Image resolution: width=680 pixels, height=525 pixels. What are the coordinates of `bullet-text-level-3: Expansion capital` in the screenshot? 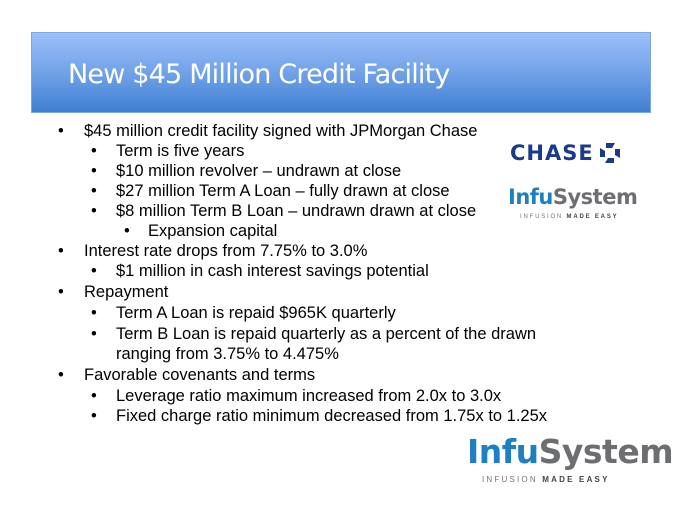 It's located at (213, 231).